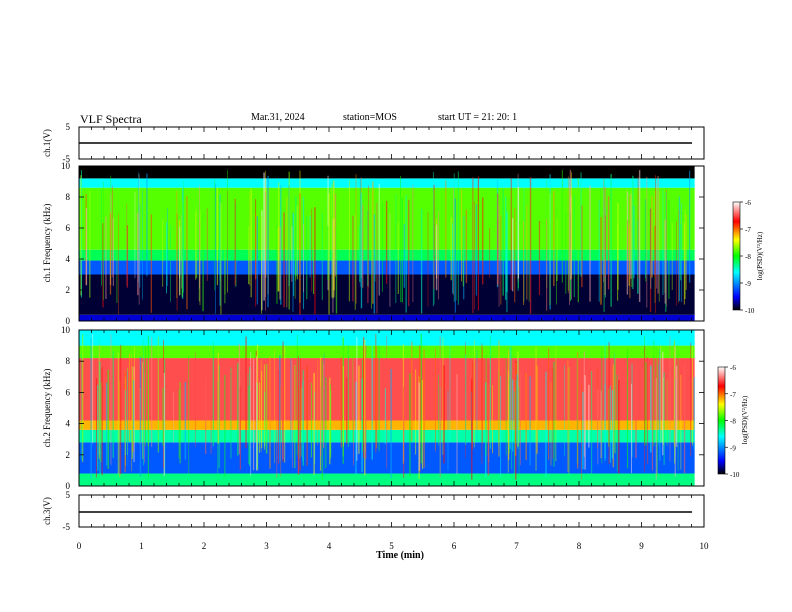  I want to click on ch1-ytick-top: 5, so click(68, 127).